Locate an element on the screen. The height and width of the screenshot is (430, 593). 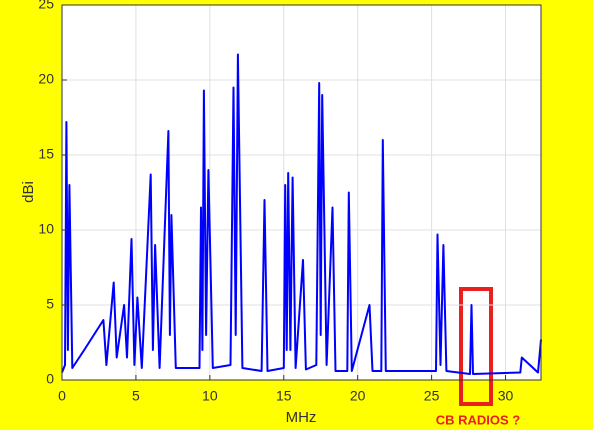
y-tick-label: 5 is located at coordinates (50, 304).